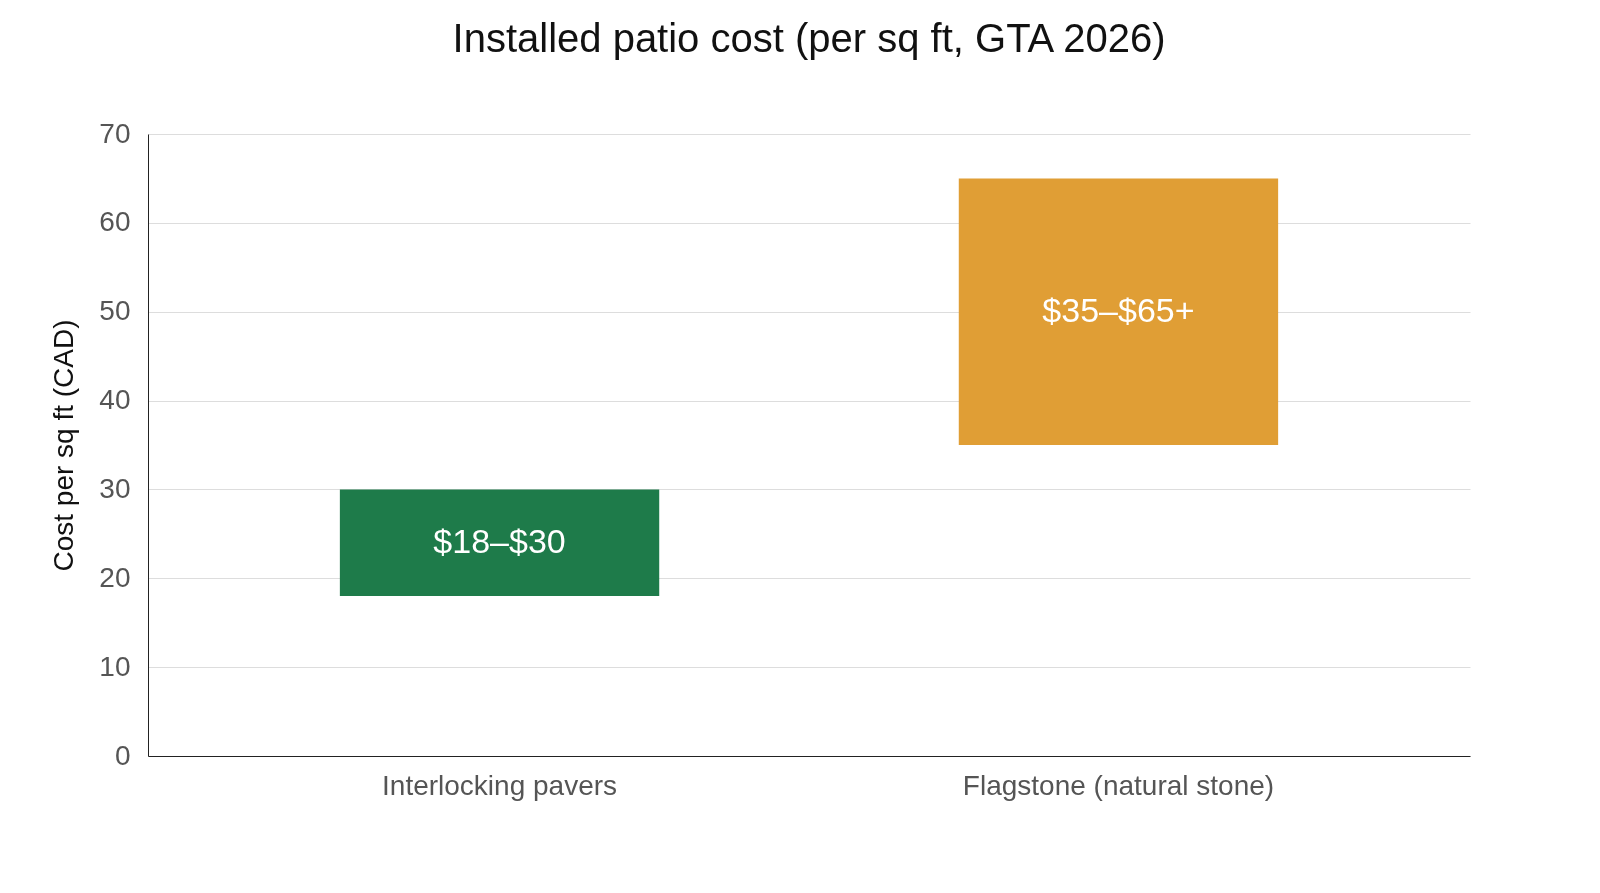 This screenshot has width=1600, height=893. What do you see at coordinates (500, 785) in the screenshot?
I see `x-tick-label: Interlocking pavers` at bounding box center [500, 785].